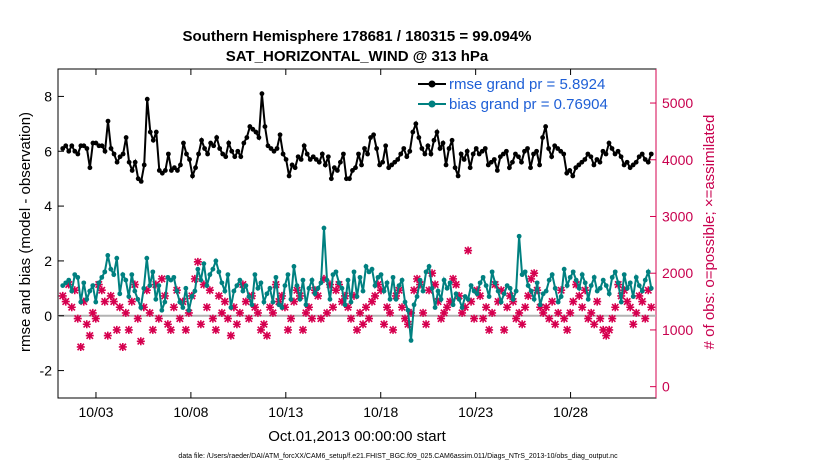 Image resolution: width=830 pixels, height=470 pixels. What do you see at coordinates (357, 56) in the screenshot?
I see `chart-subtitle: SAT_HORIZONTAL_WIND @ 313 hPa` at bounding box center [357, 56].